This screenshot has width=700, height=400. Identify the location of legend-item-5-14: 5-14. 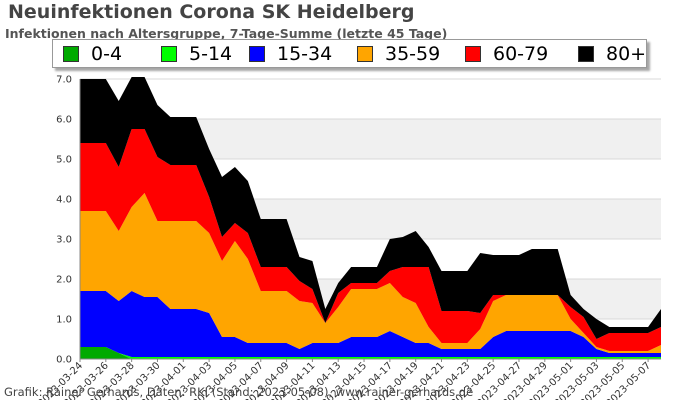
(196, 53).